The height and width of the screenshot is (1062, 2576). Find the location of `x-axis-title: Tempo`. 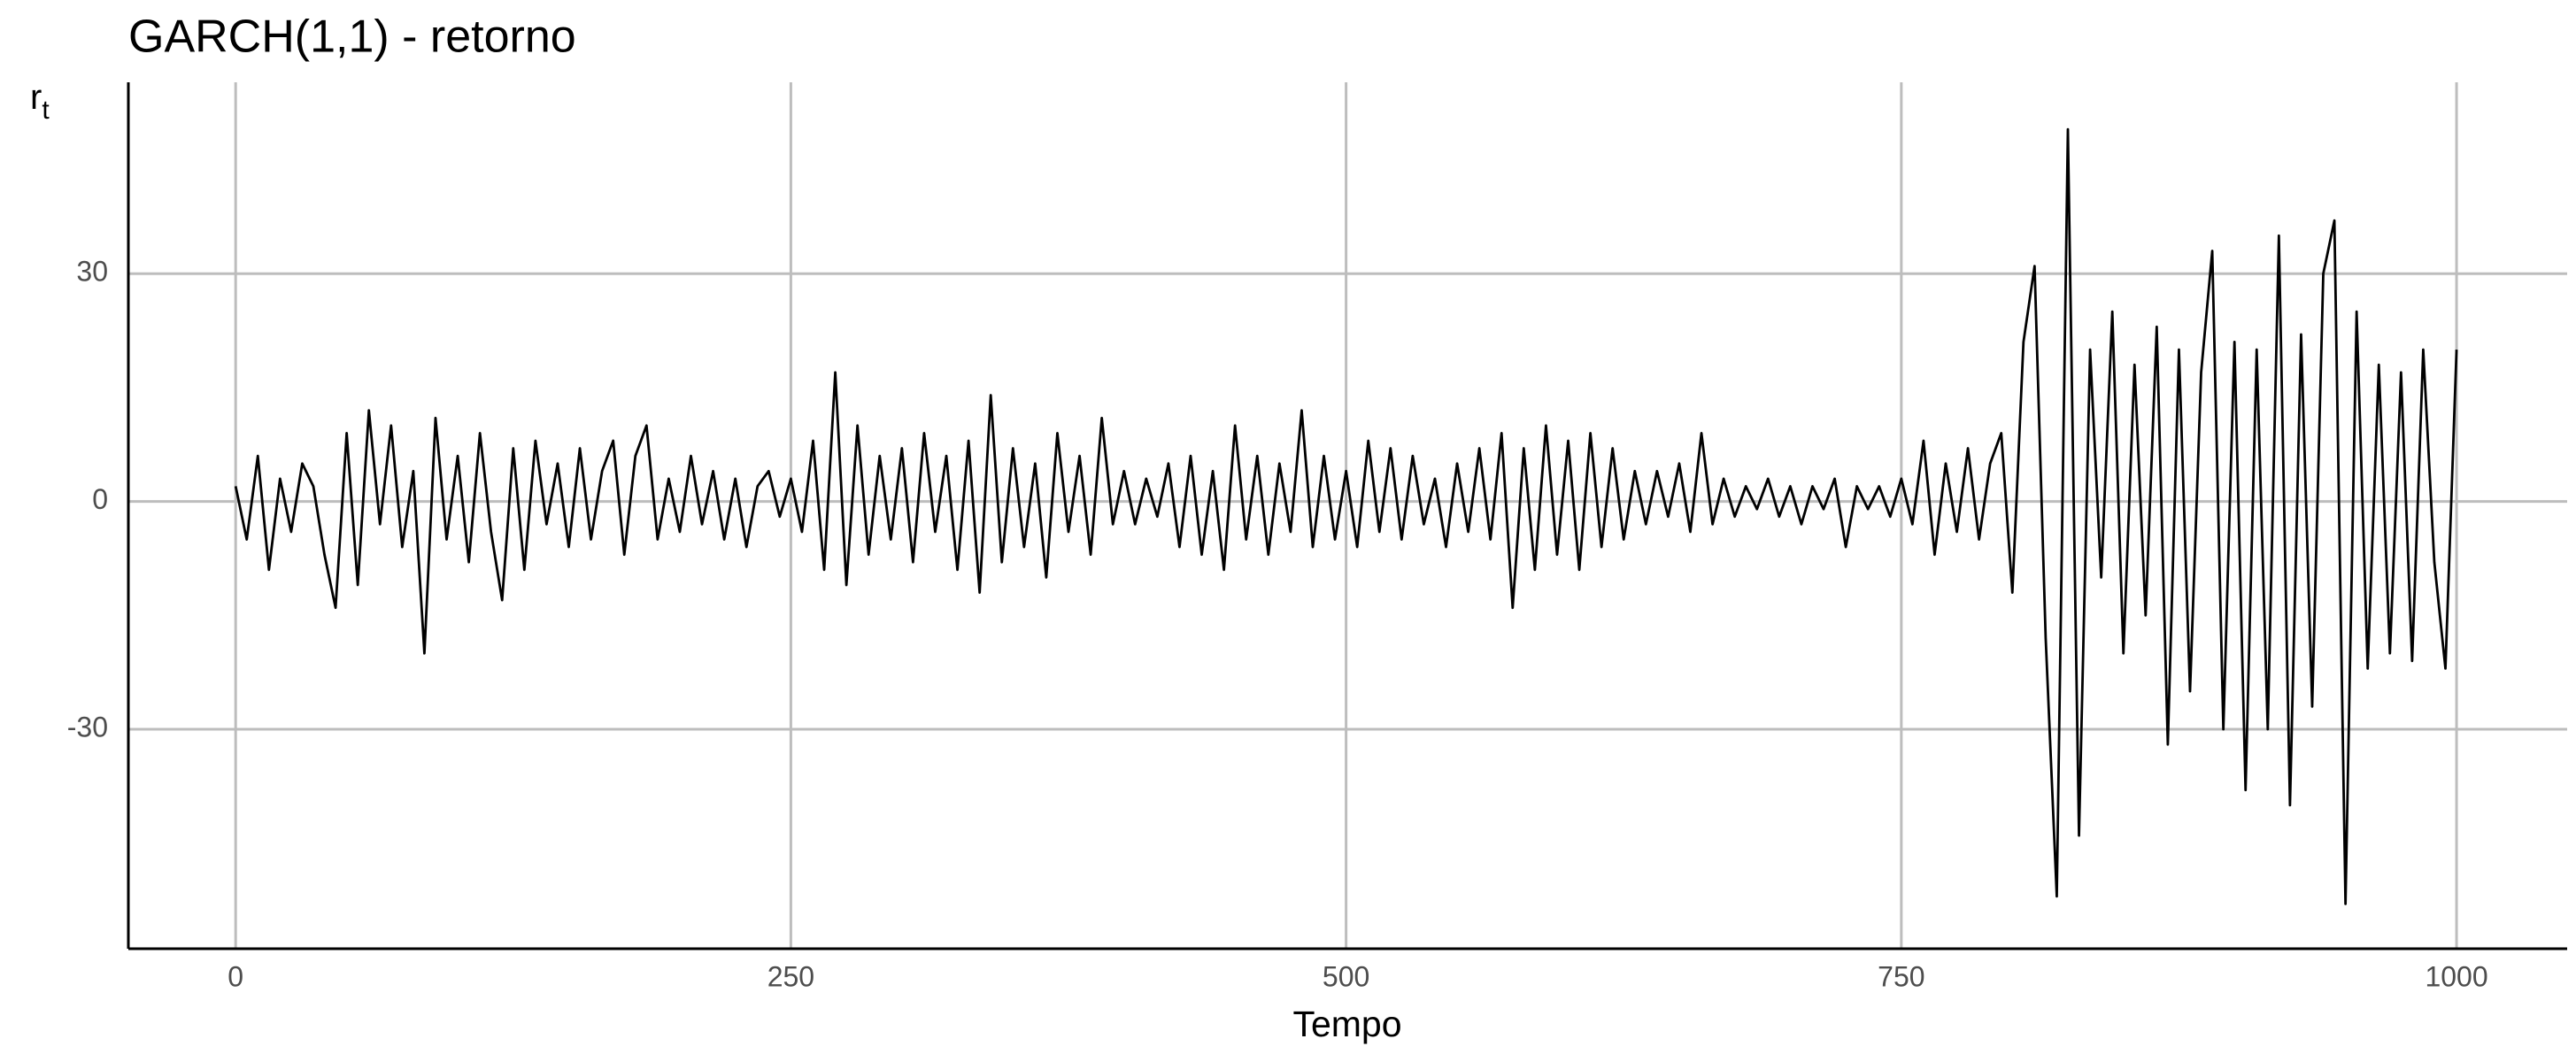

x-axis-title: Tempo is located at coordinates (1346, 1024).